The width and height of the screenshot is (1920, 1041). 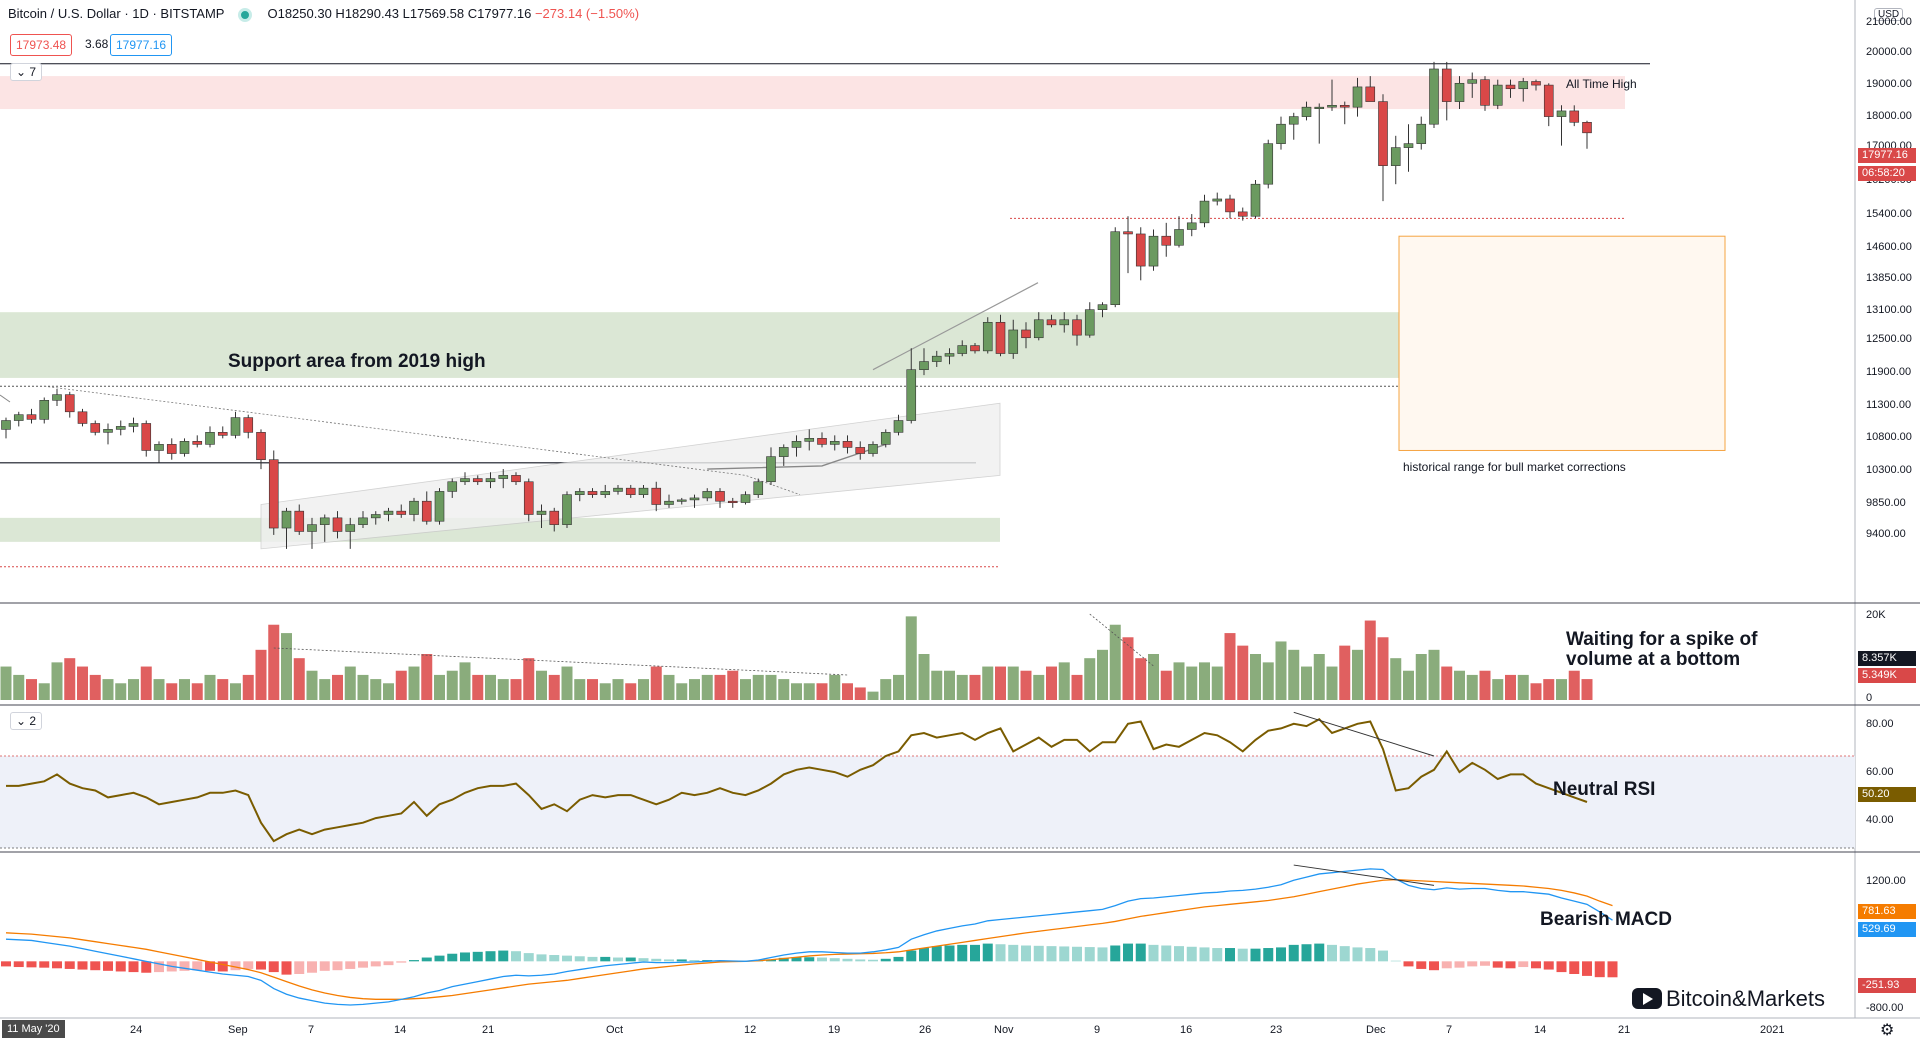 I want to click on ask-price: 17977.16, so click(x=141, y=45).